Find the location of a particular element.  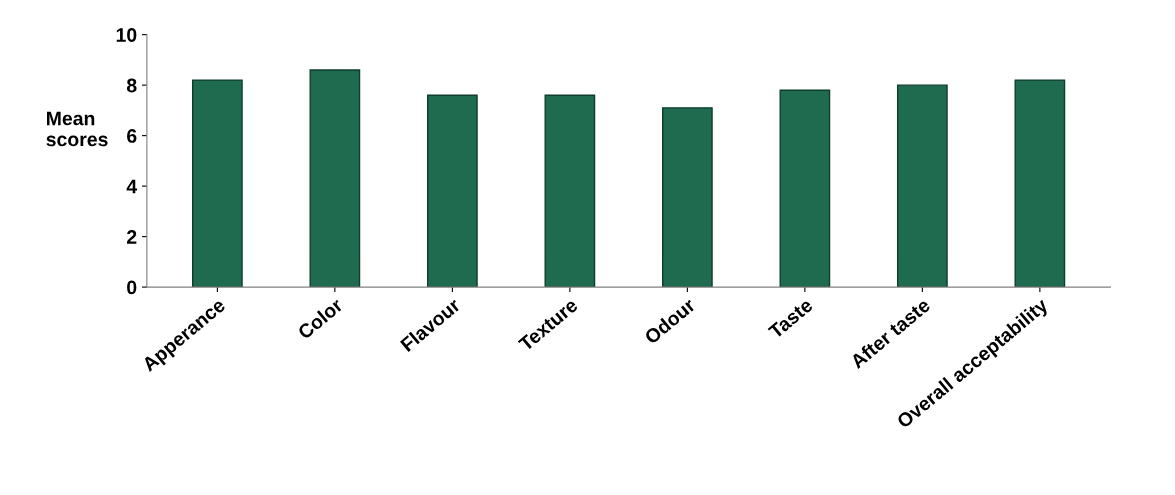

y-axis-title: Mean scores is located at coordinates (77, 129).